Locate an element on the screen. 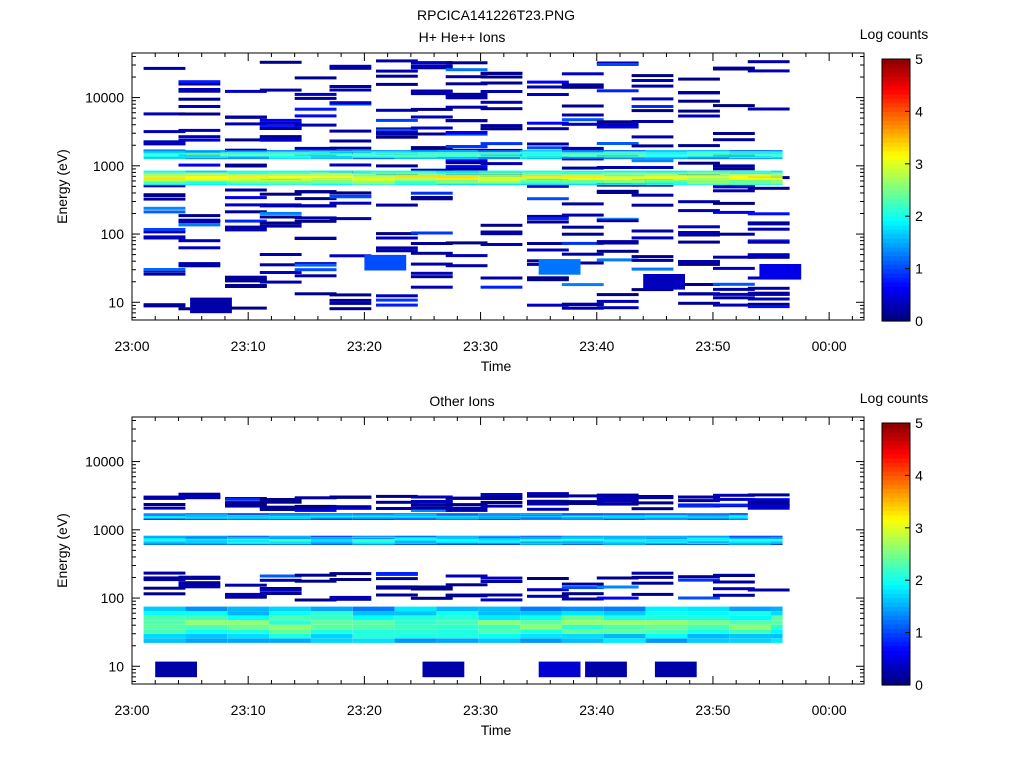 The width and height of the screenshot is (1024, 773). x-tick-label: 23:20 is located at coordinates (364, 346).